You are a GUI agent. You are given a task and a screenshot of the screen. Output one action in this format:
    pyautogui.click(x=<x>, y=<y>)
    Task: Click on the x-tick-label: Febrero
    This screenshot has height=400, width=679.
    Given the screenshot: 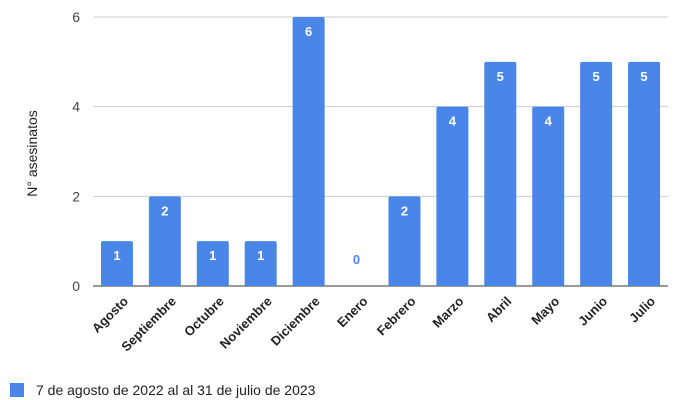 What is the action you would take?
    pyautogui.click(x=396, y=315)
    